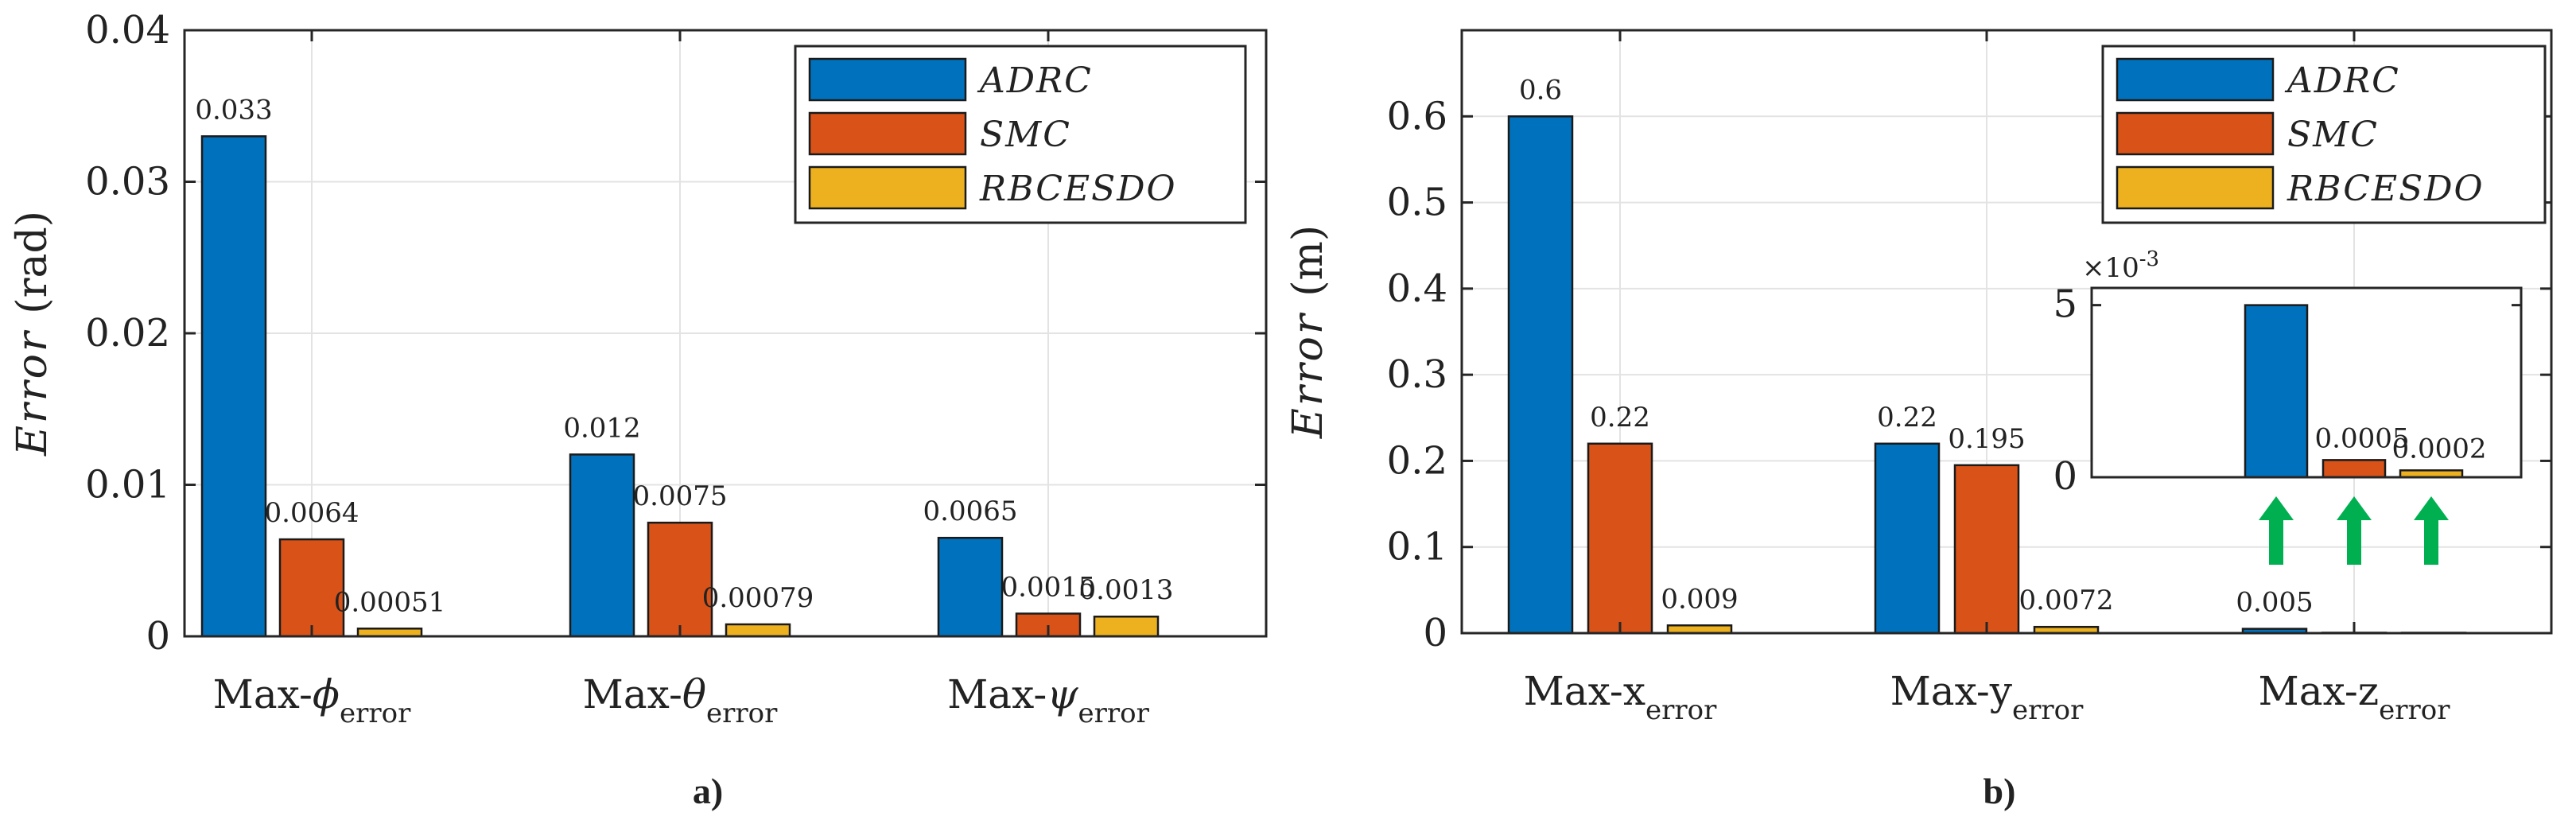 The width and height of the screenshot is (2576, 828). Describe the element at coordinates (2065, 476) in the screenshot. I see `inset-y-tick-label: 0` at that location.